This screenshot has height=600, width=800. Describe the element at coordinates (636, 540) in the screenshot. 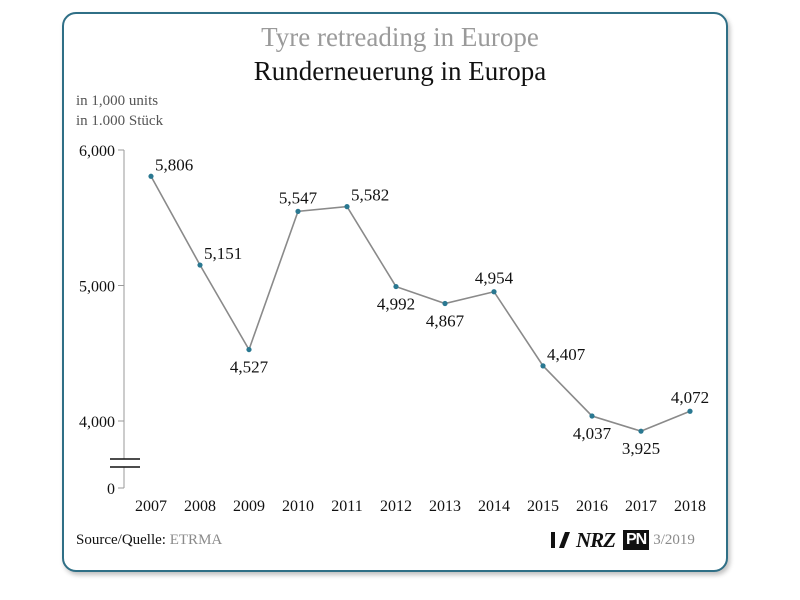

I see `logo-pn: PN` at that location.